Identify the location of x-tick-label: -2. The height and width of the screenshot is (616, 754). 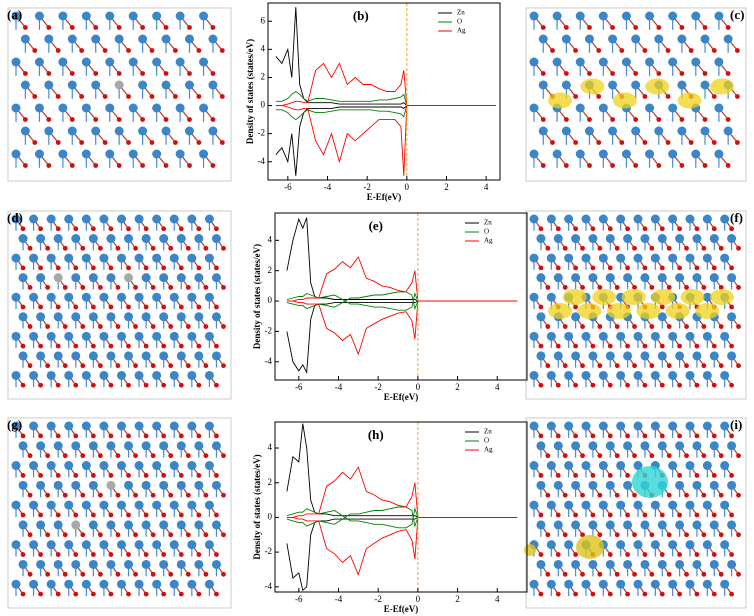
(378, 599).